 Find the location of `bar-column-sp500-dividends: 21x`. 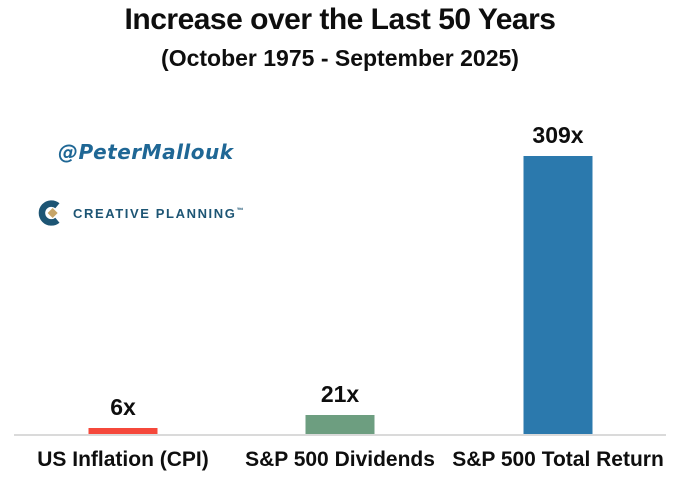

bar-column-sp500-dividends: 21x is located at coordinates (340, 407).